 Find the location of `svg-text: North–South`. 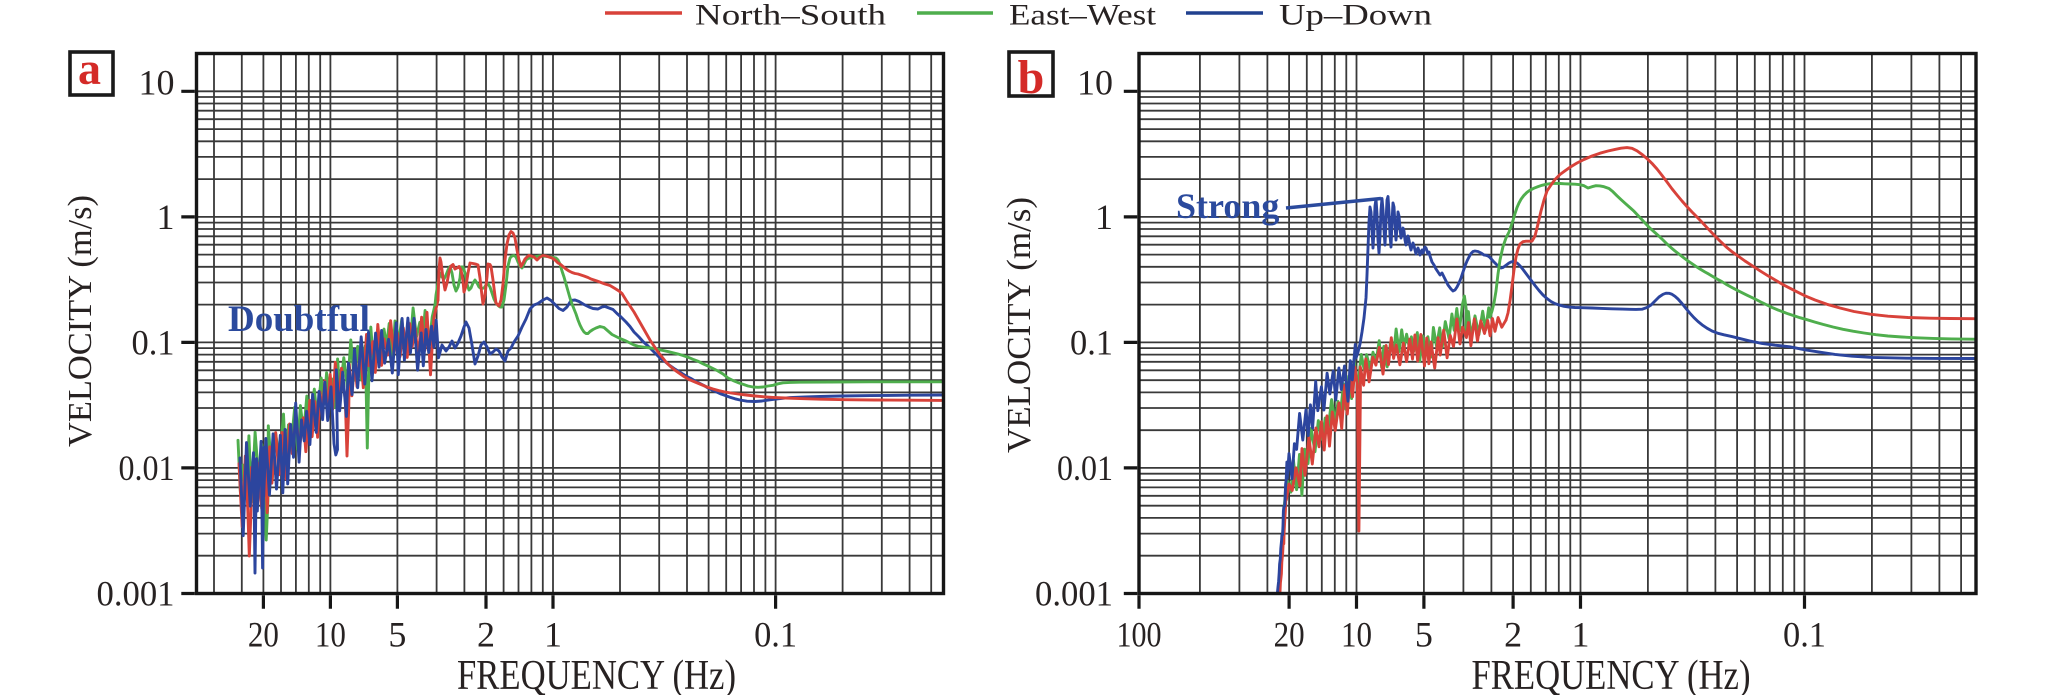

svg-text: North–South is located at coordinates (790, 16).